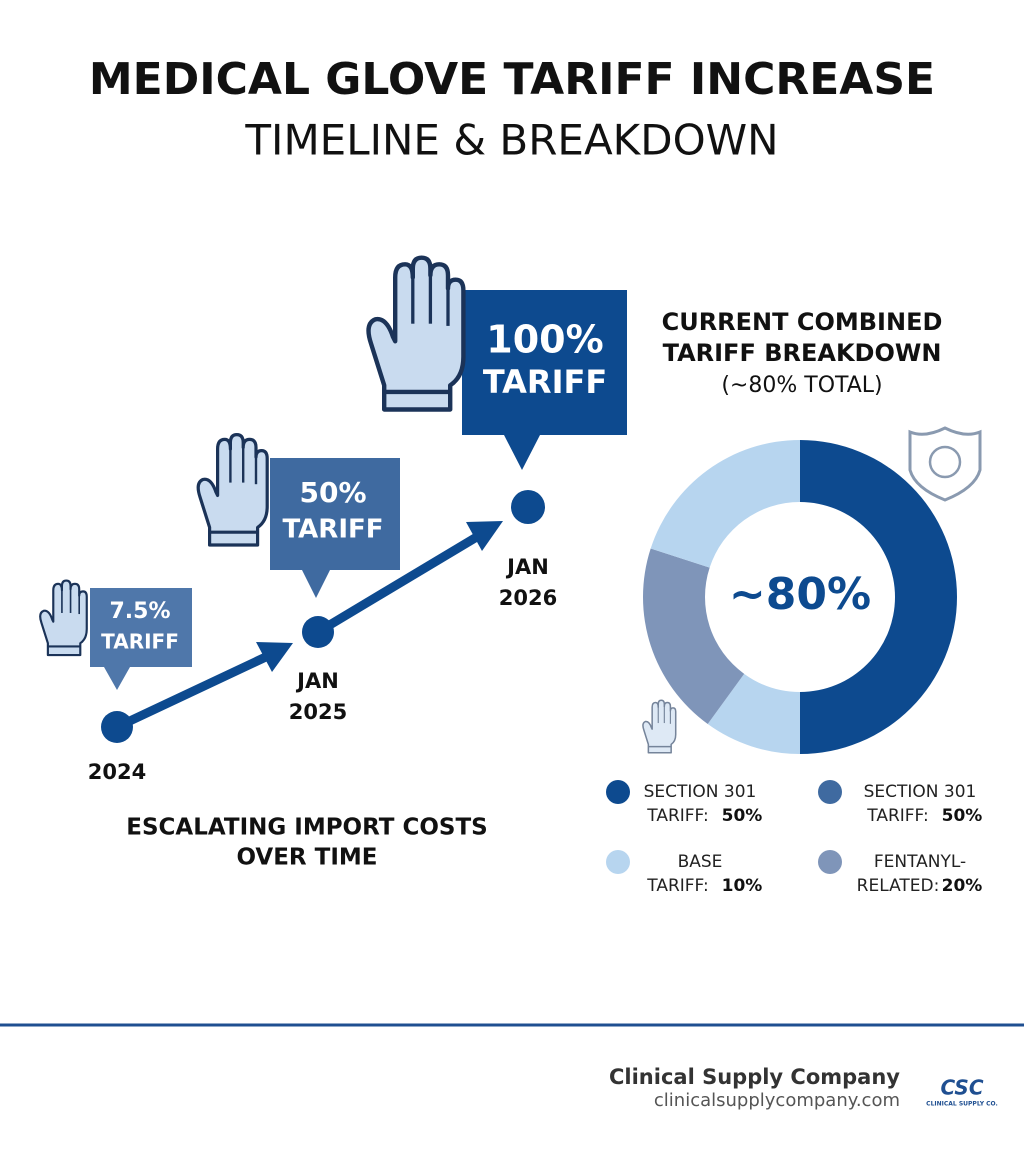  I want to click on donut, so click(799, 597).